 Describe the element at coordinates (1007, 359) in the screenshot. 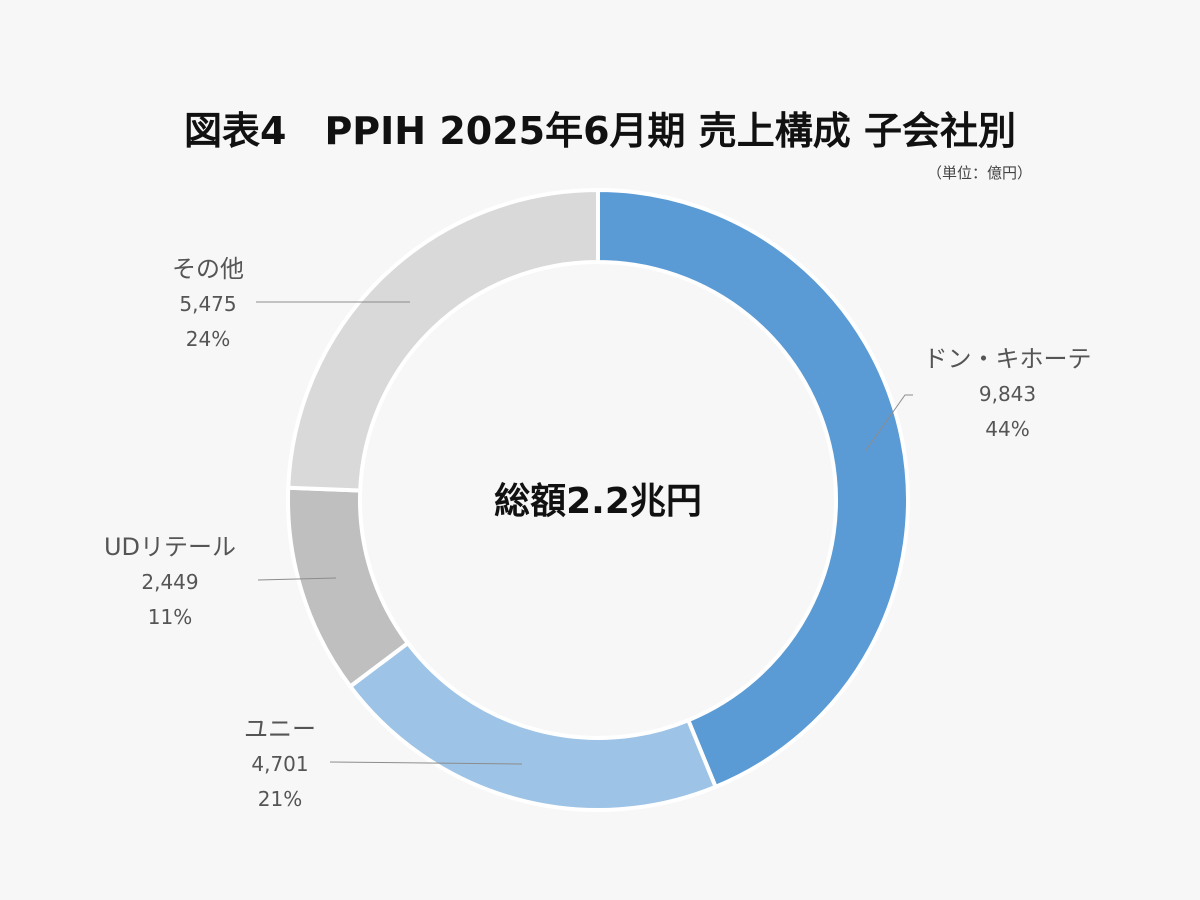

I see `label-name: ドン・キホーテ` at that location.